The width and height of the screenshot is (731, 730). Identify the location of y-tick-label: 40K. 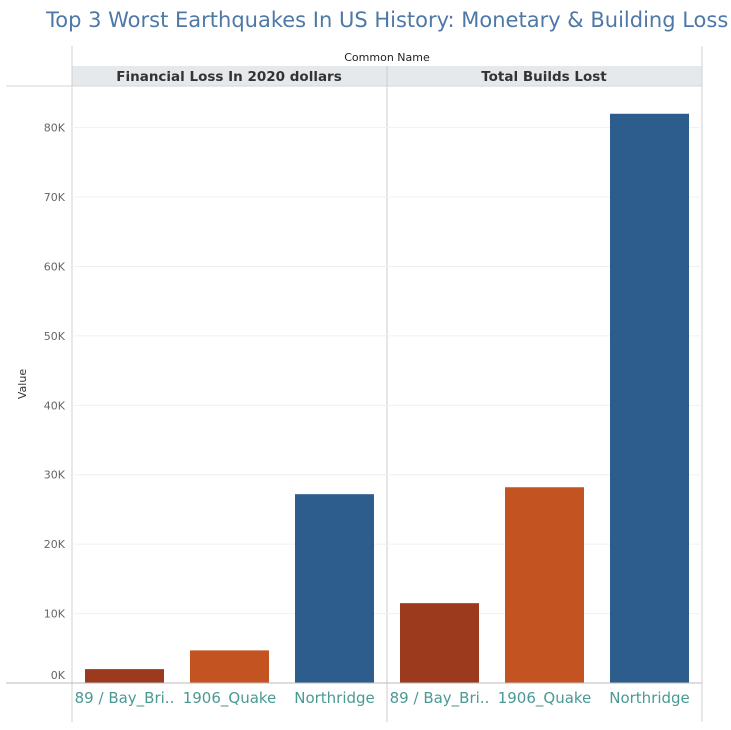
(55, 405).